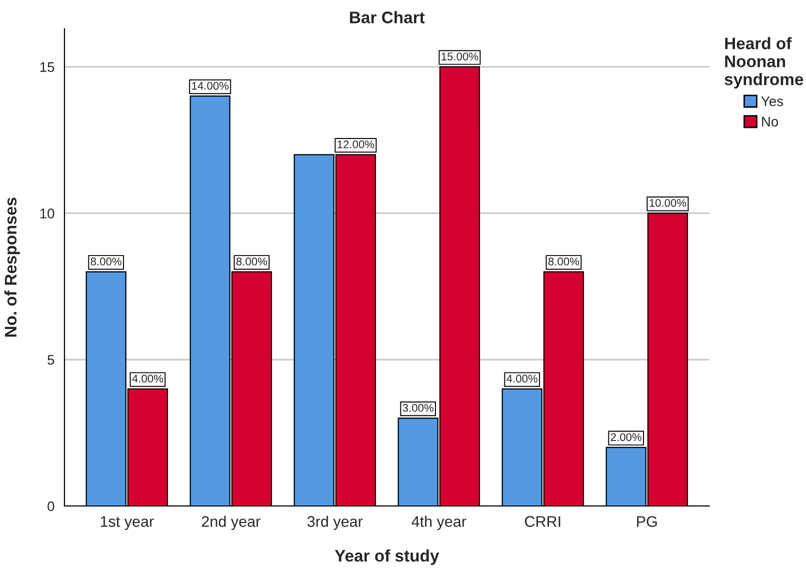  I want to click on data-label: 15.00%, so click(460, 56).